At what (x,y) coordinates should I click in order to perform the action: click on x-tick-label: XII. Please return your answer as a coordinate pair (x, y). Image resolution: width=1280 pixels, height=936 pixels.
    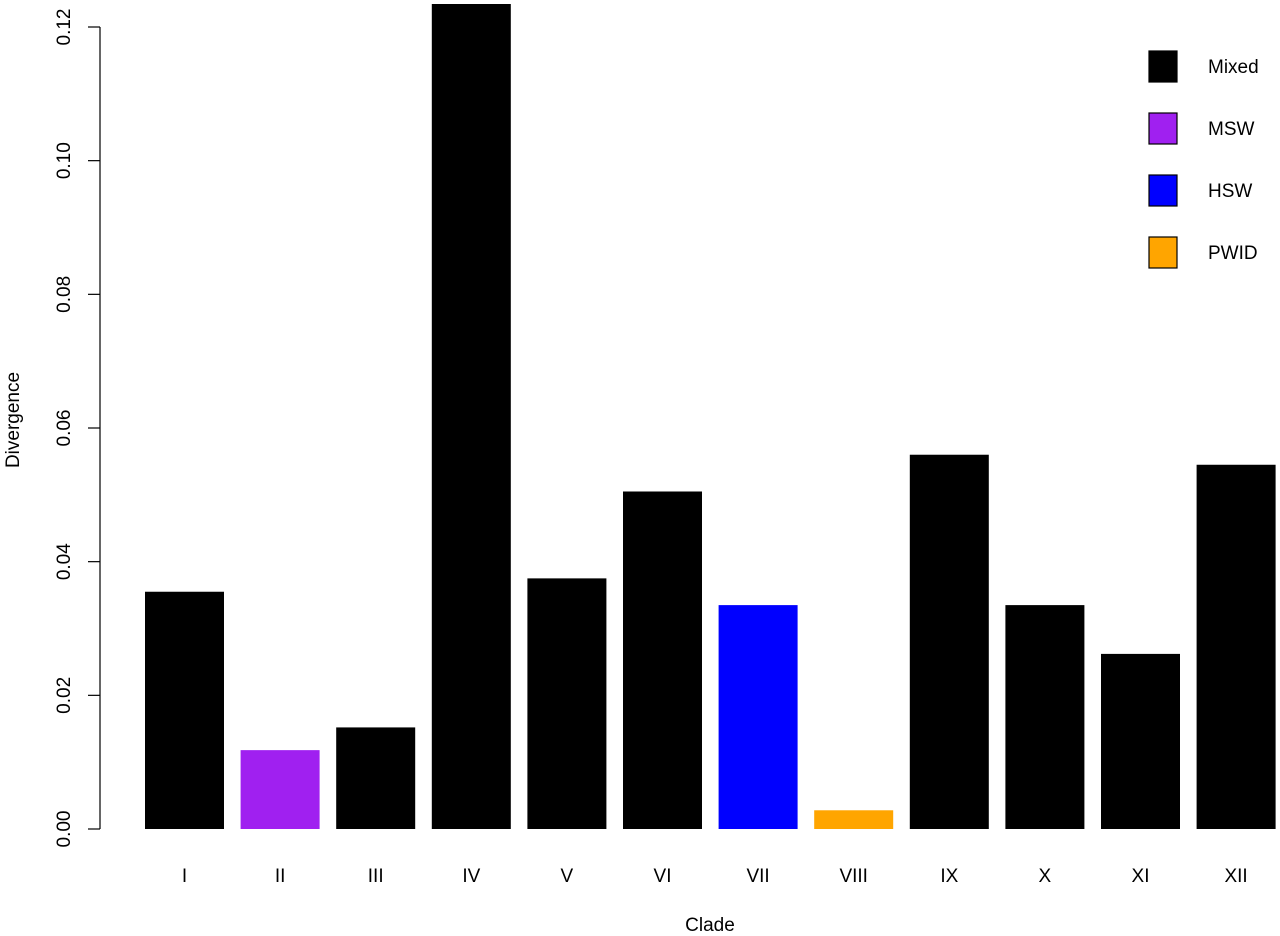
    Looking at the image, I should click on (1235, 876).